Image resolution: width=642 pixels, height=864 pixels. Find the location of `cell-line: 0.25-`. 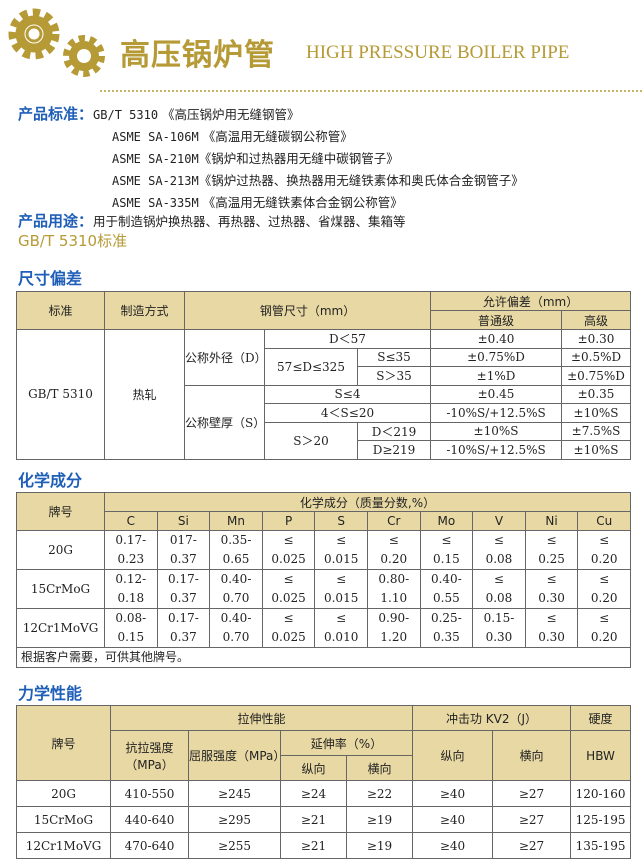

cell-line: 0.25- is located at coordinates (446, 618).